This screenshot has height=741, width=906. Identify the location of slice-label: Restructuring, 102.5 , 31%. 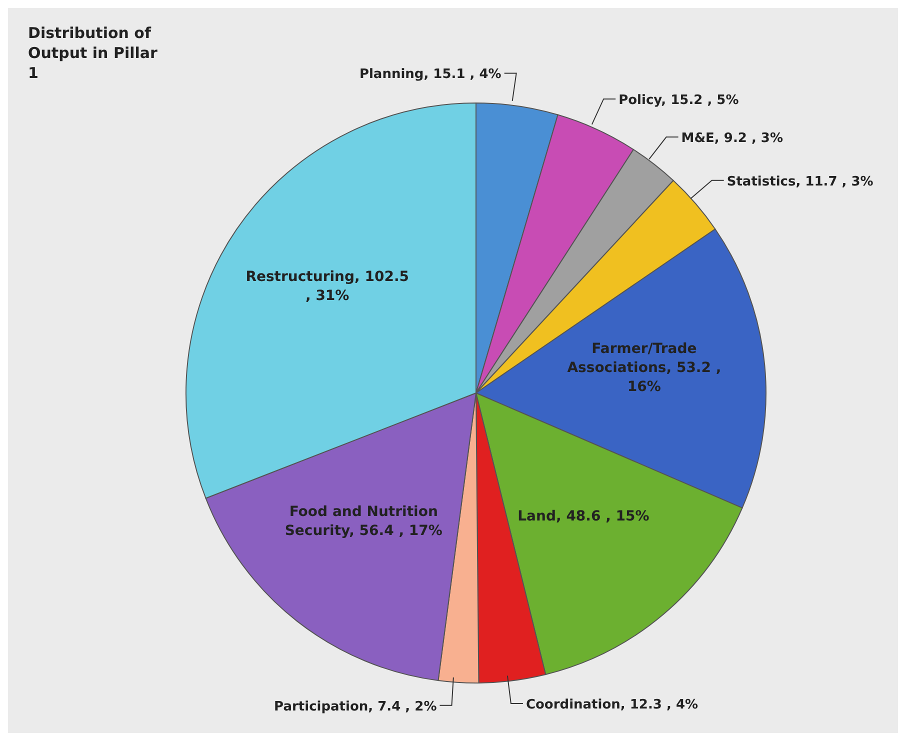
(328, 286).